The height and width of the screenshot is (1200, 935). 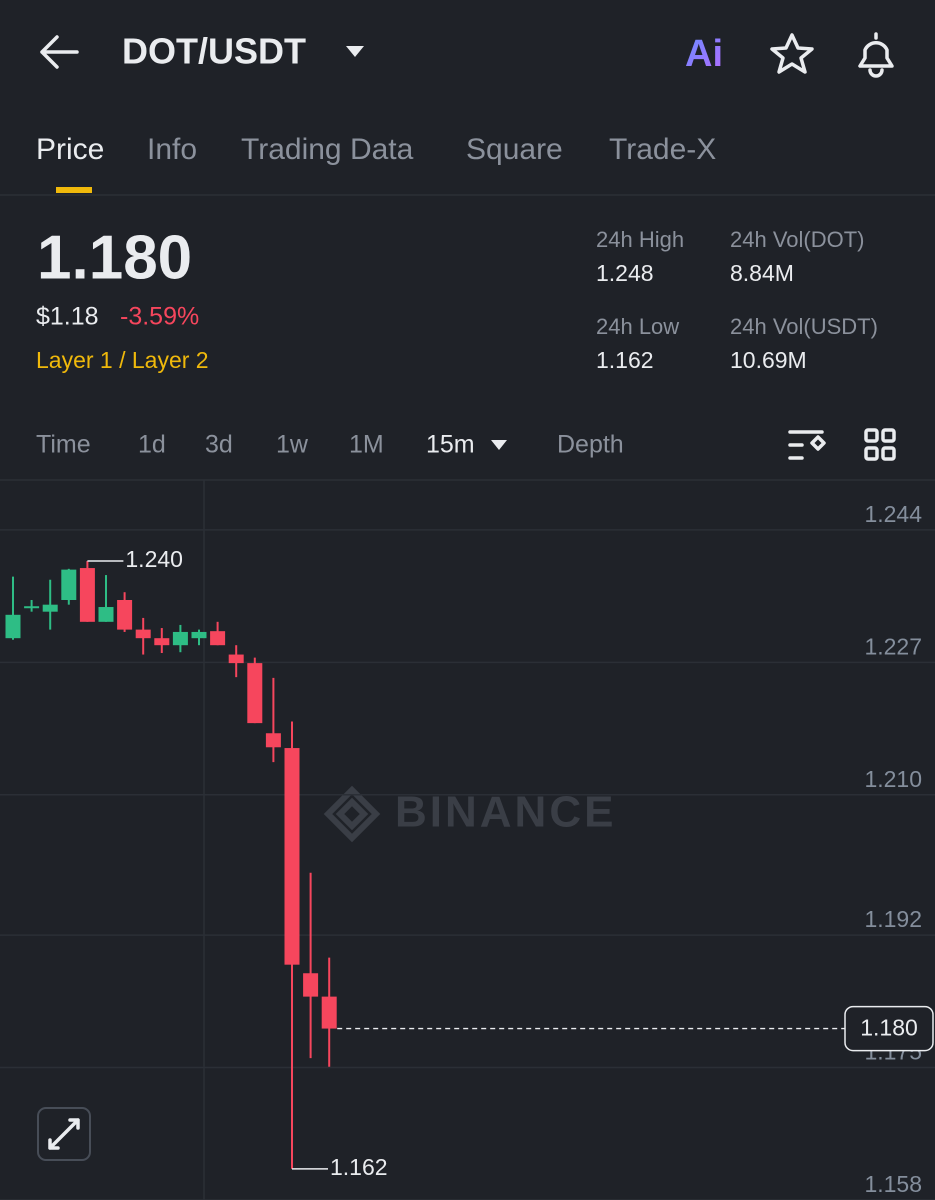 What do you see at coordinates (450, 445) in the screenshot?
I see `interval: 15m` at bounding box center [450, 445].